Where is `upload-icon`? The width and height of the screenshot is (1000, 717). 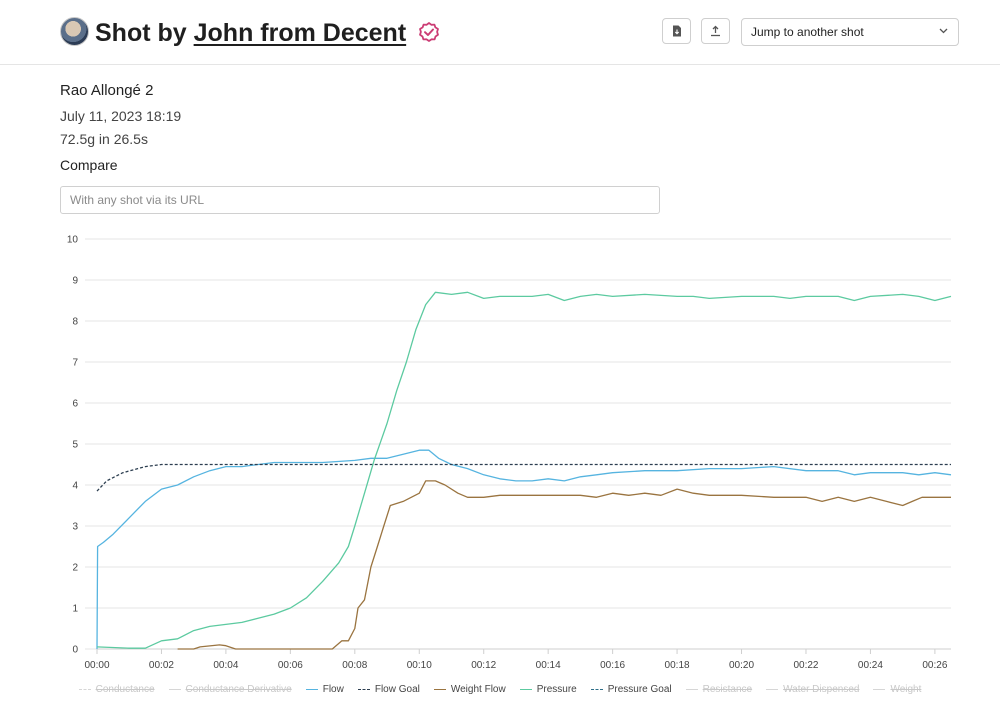 upload-icon is located at coordinates (715, 31).